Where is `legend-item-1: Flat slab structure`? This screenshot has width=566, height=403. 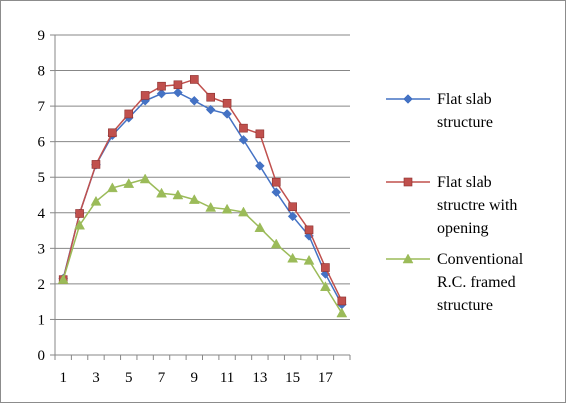
legend-item-1: Flat slab structure is located at coordinates (439, 111).